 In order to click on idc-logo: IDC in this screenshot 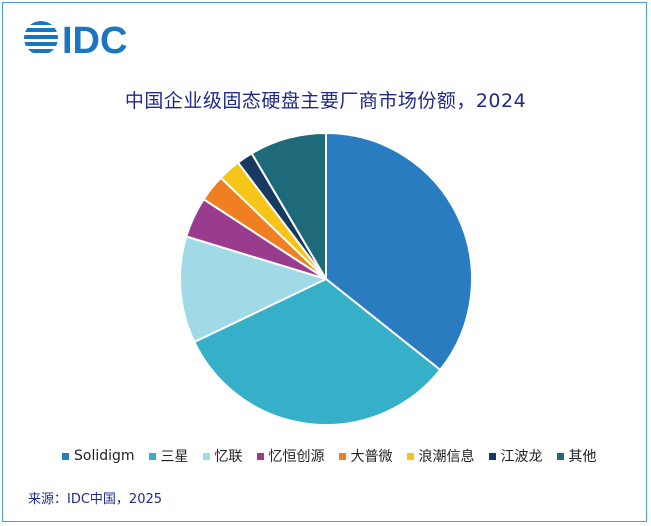, I will do `click(87, 38)`.